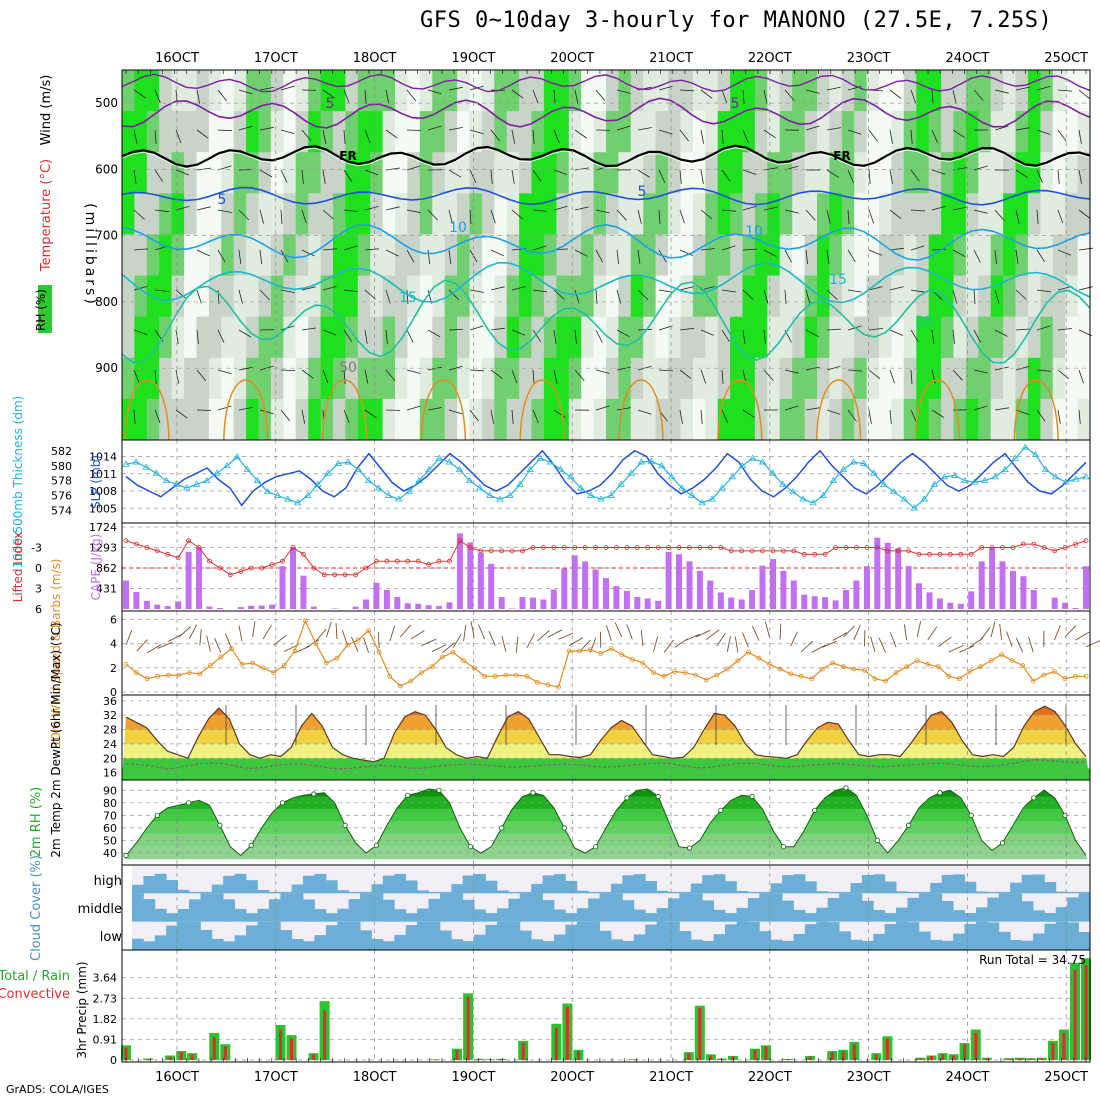 This screenshot has height=1100, width=1100. I want to click on isotherm-plus5, so click(606, 196).